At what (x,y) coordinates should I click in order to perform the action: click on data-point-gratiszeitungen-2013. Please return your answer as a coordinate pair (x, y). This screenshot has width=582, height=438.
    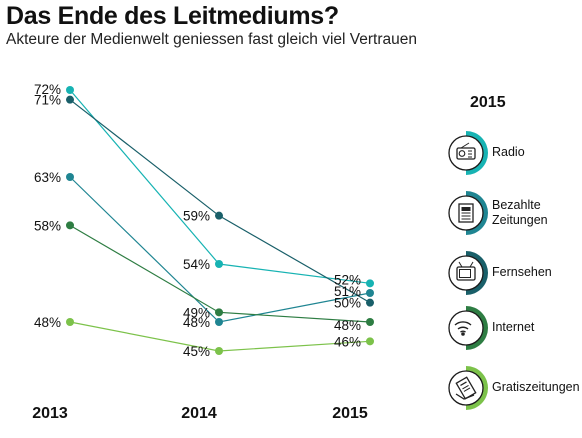
    Looking at the image, I should click on (70, 322).